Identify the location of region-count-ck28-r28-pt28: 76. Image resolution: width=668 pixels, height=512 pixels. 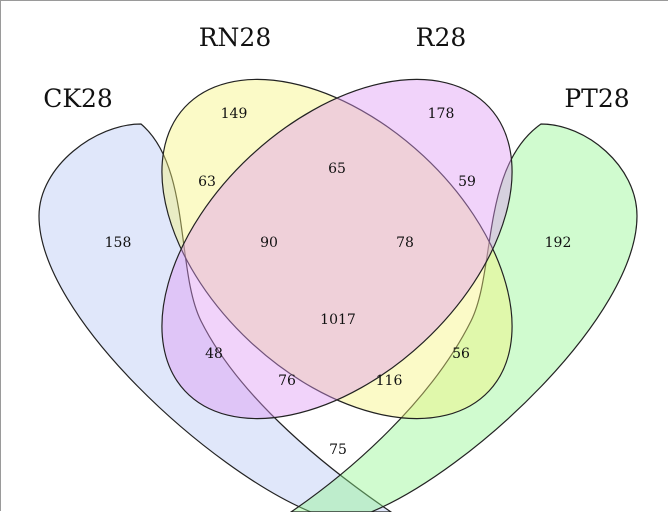
(287, 381).